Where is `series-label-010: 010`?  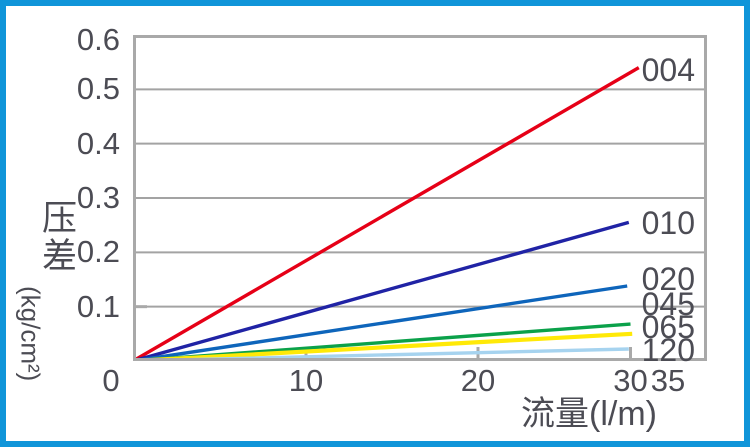
series-label-010: 010 is located at coordinates (668, 223).